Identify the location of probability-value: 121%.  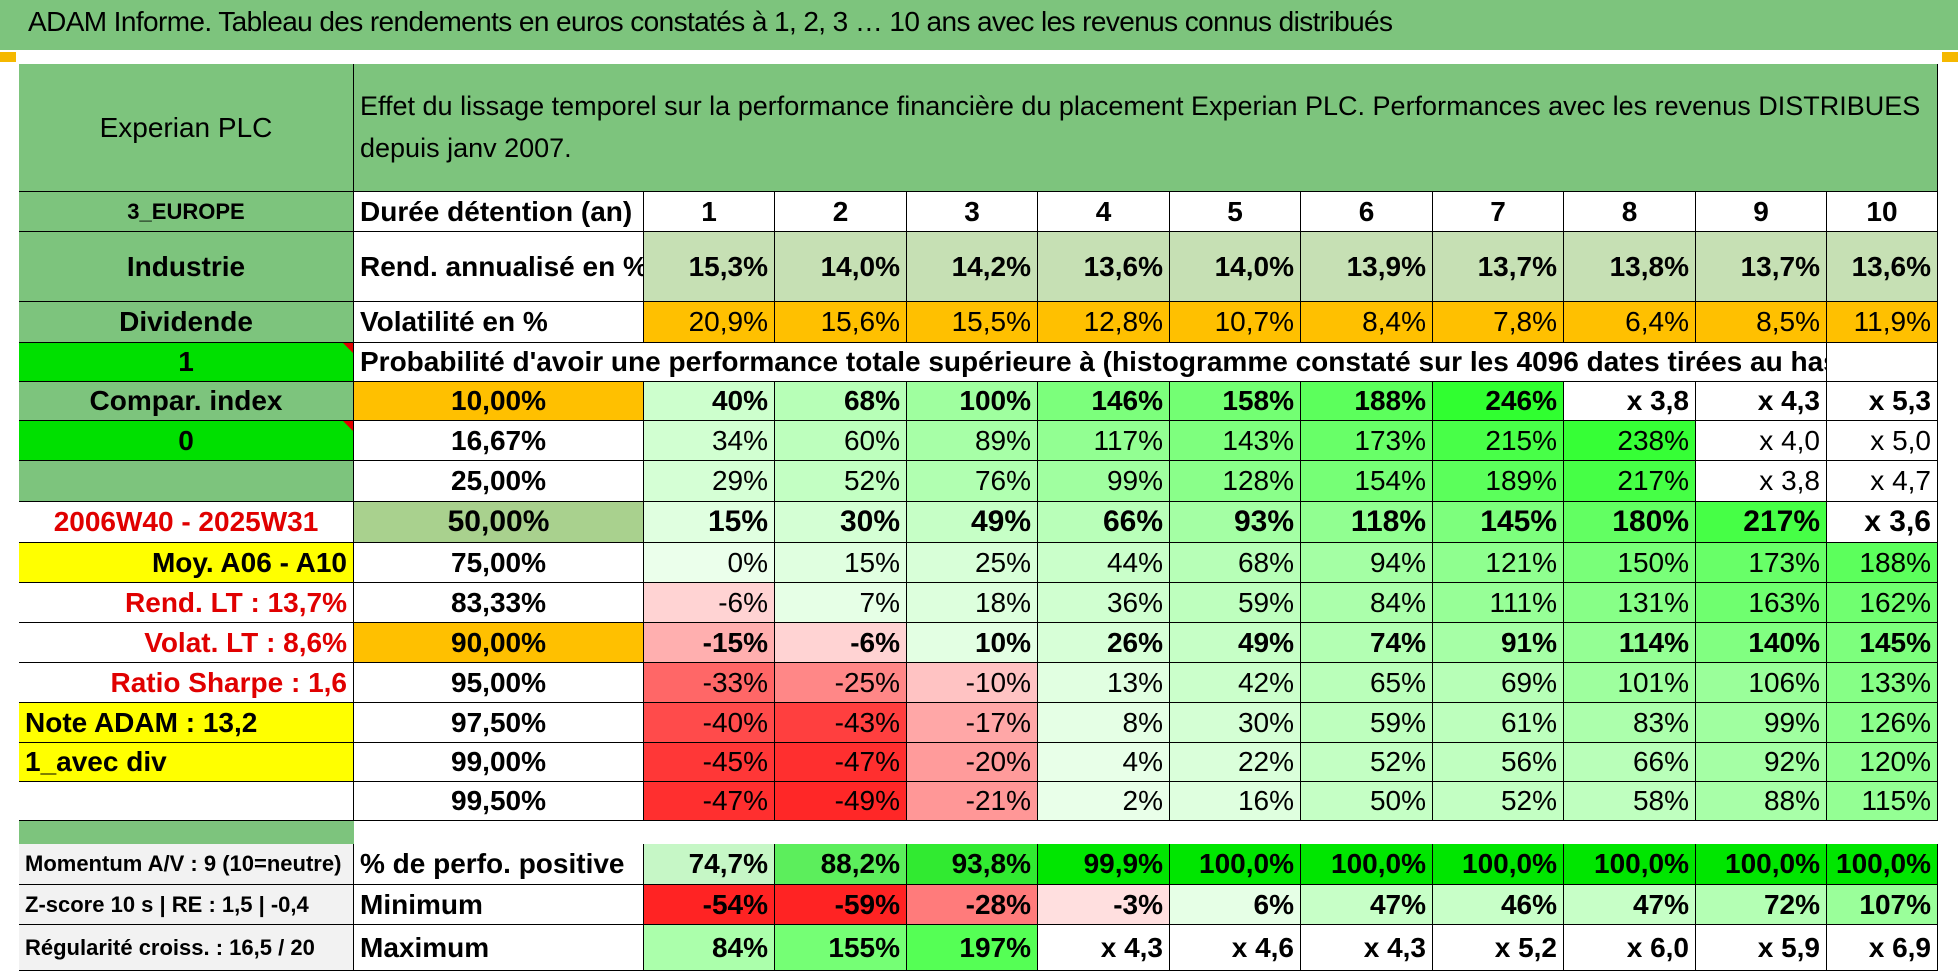
(1498, 563).